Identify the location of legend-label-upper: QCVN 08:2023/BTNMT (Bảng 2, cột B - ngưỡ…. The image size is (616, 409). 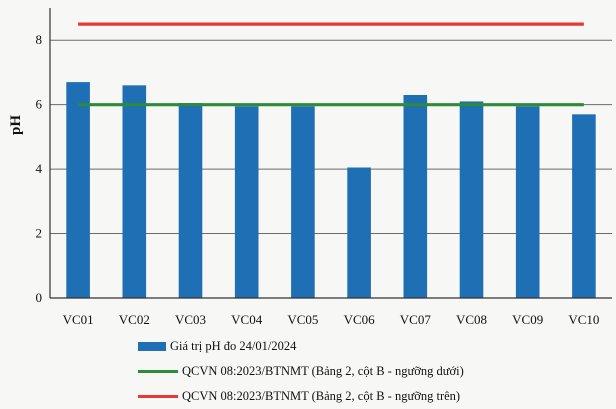
(321, 396).